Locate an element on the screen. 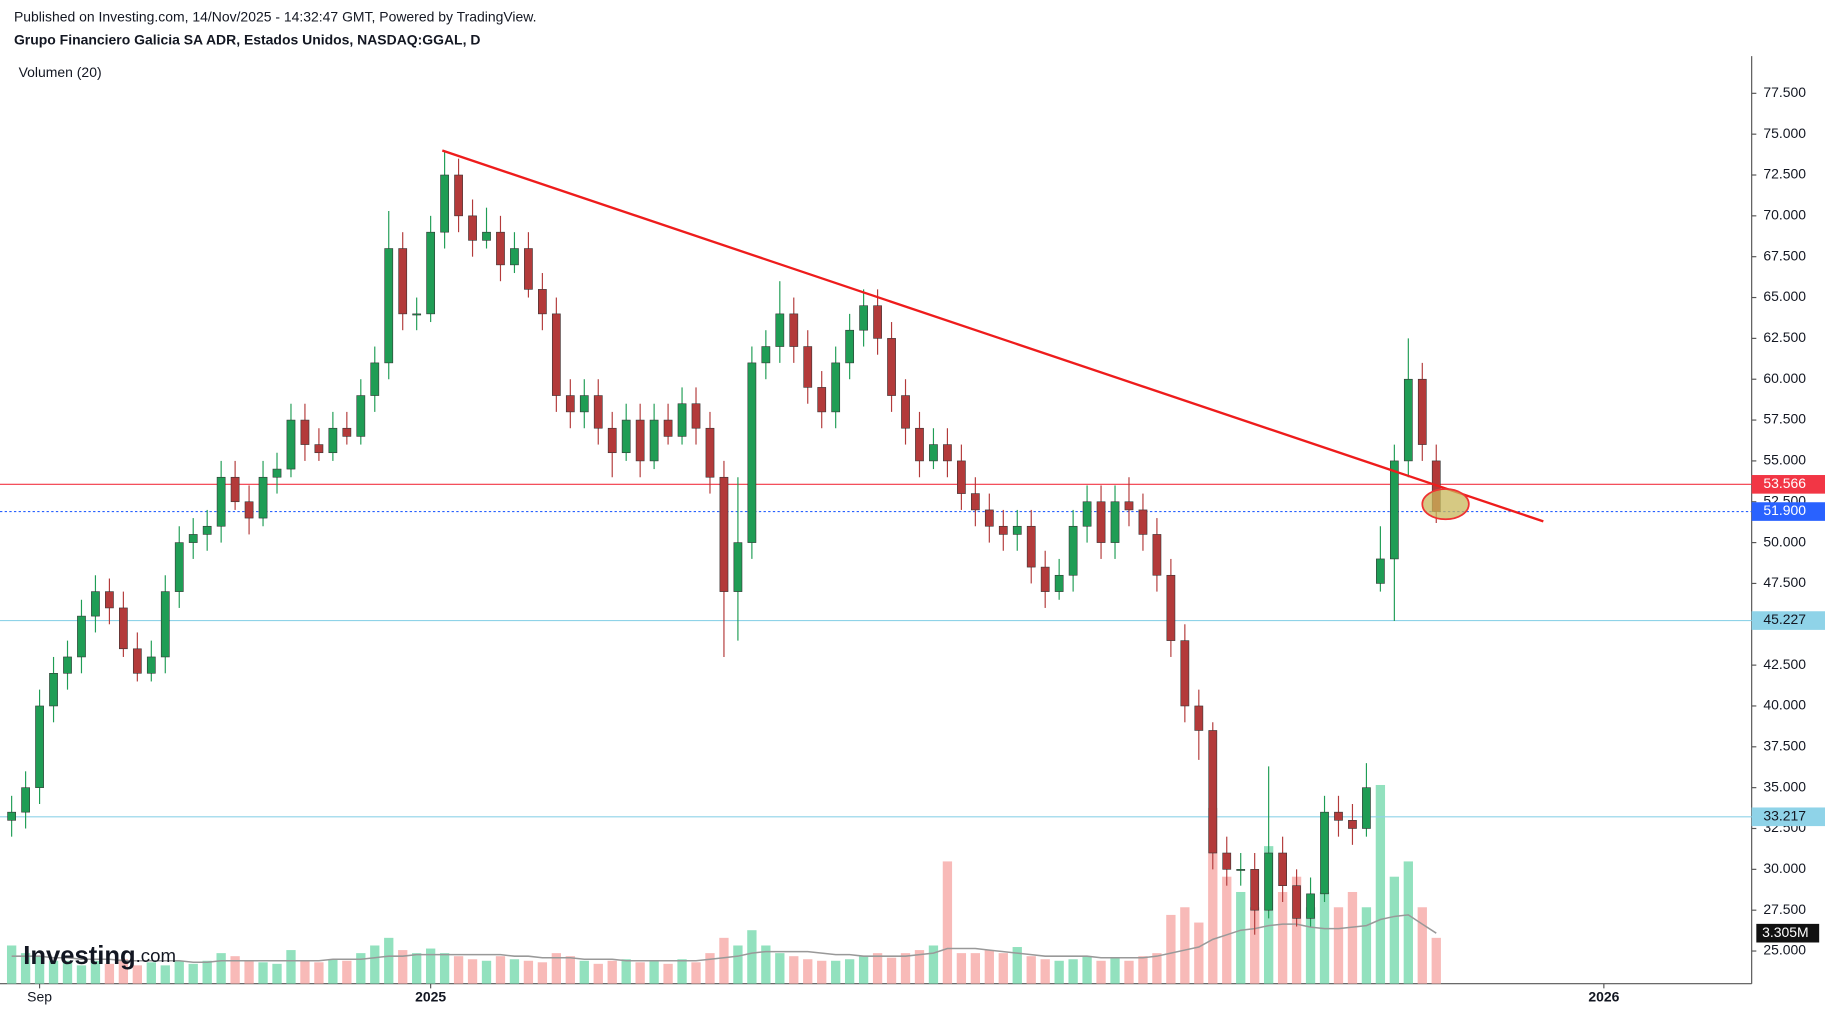 This screenshot has height=1013, width=1825. x-tick-label: 2026 is located at coordinates (1603, 996).